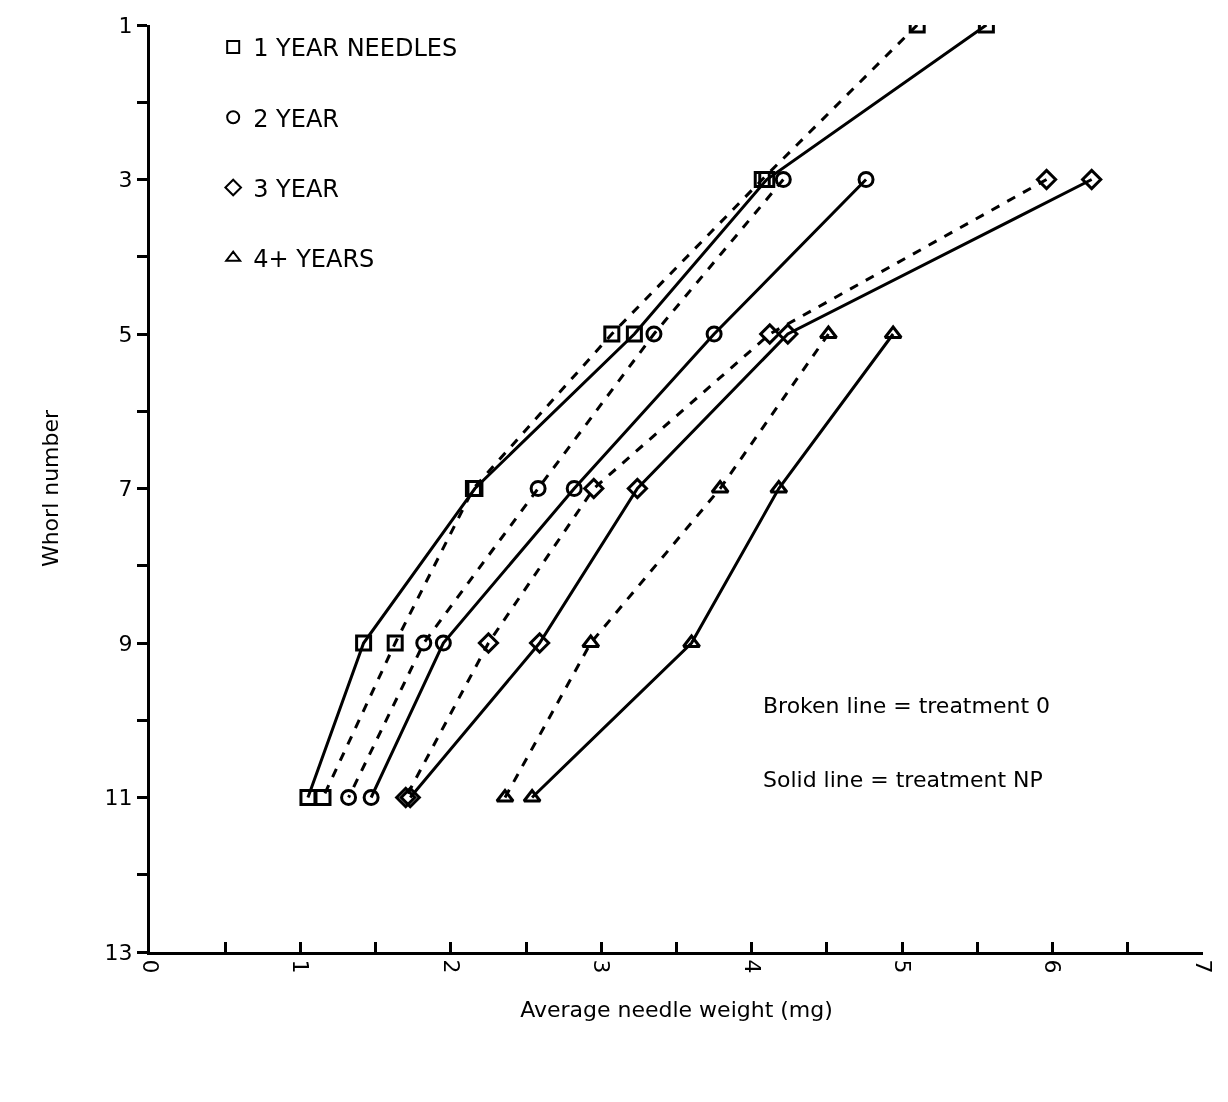  What do you see at coordinates (125, 180) in the screenshot?
I see `y-tick-label: 3` at bounding box center [125, 180].